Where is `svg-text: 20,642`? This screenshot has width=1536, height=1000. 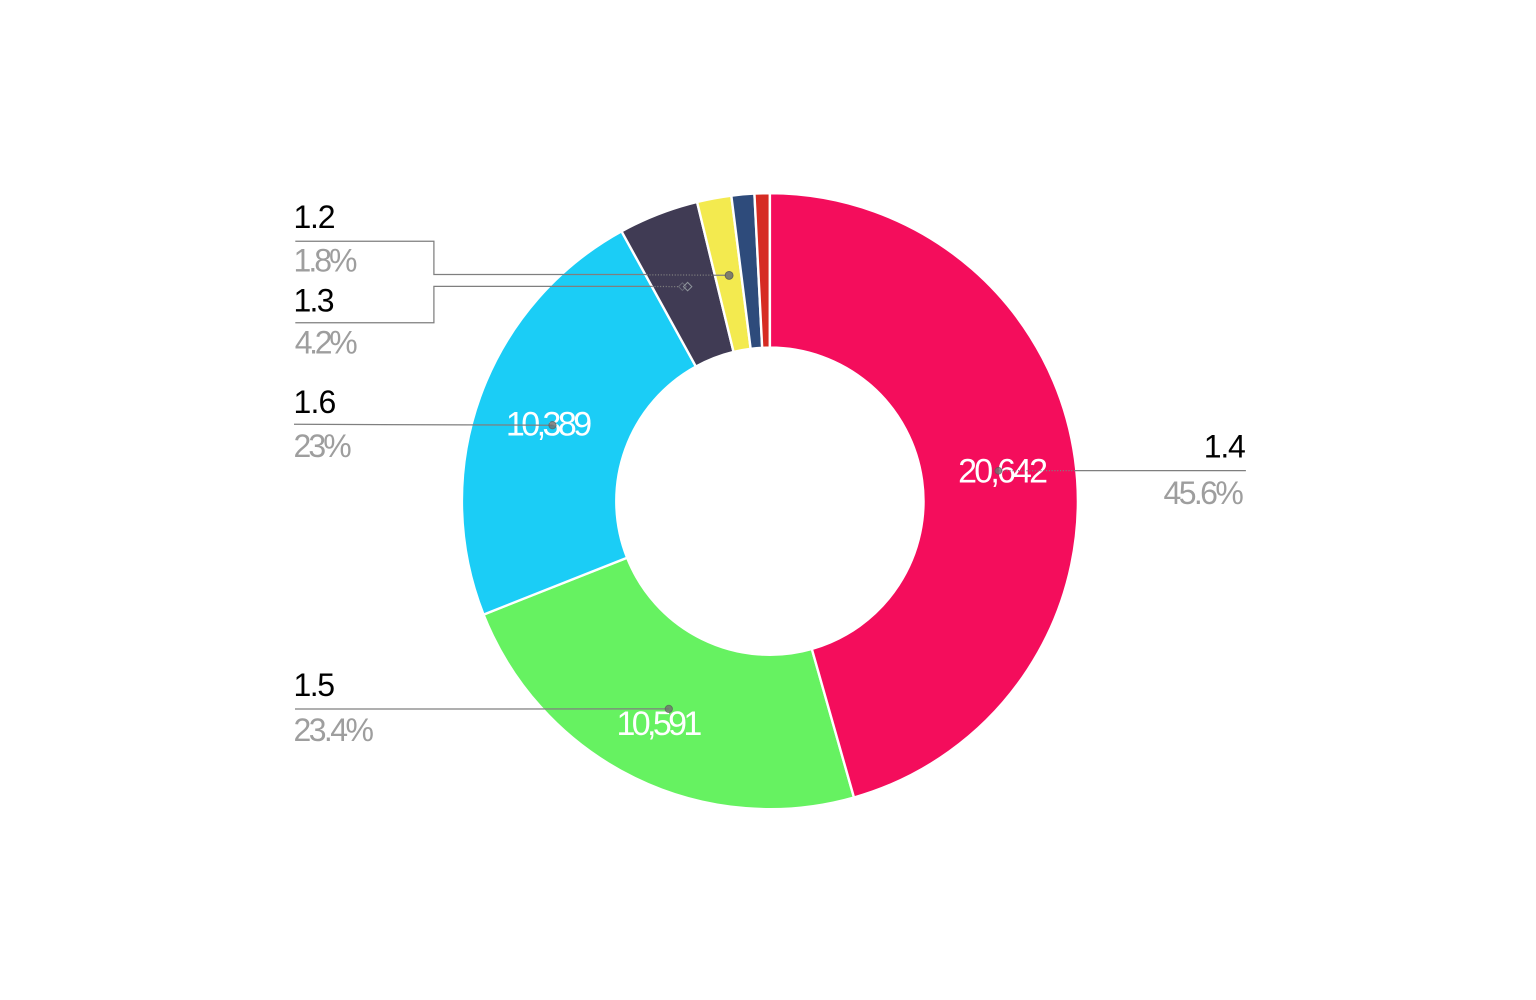 svg-text: 20,642 is located at coordinates (1003, 472).